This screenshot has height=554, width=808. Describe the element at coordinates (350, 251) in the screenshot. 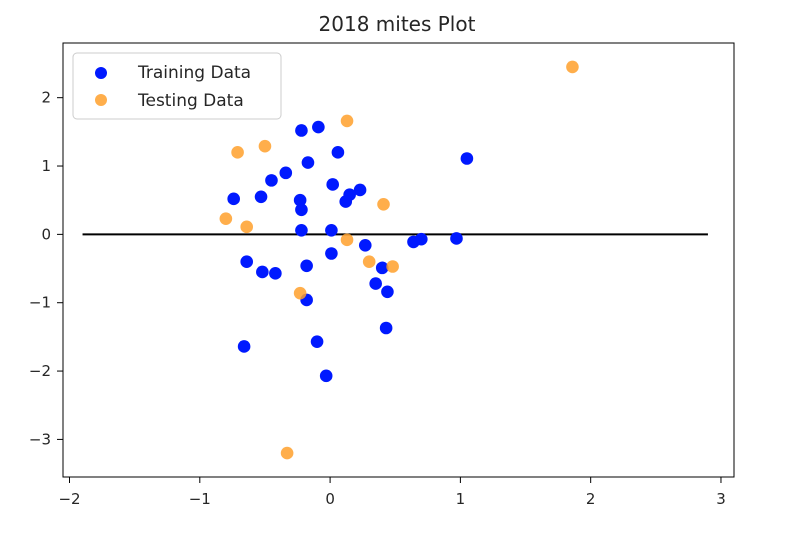

I see `series-training` at that location.